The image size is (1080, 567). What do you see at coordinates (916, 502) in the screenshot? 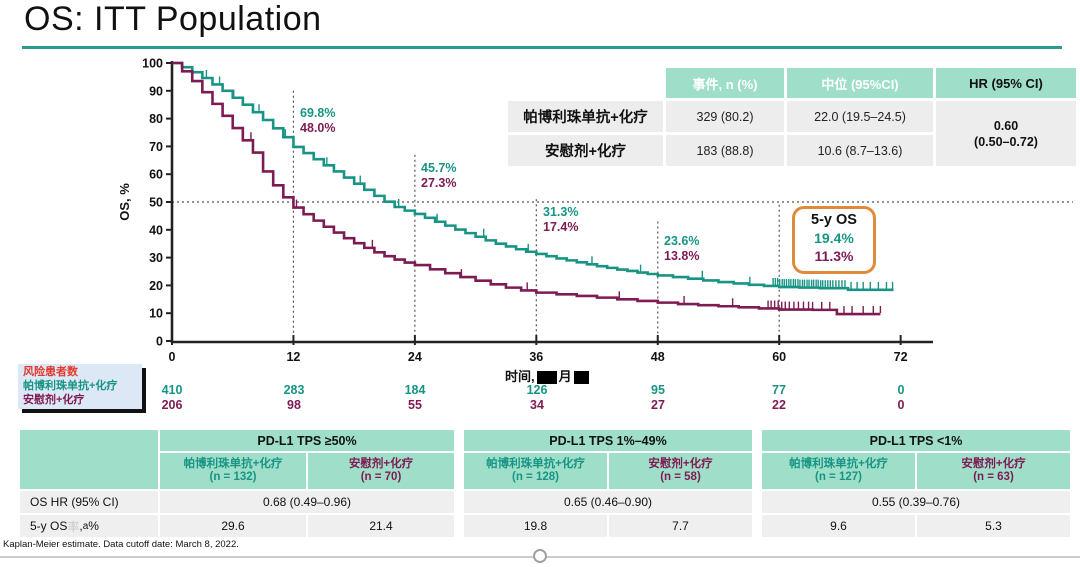
I see `subgroup-hr-tps-lt1: 0.55 (0.39–0.76)` at bounding box center [916, 502].